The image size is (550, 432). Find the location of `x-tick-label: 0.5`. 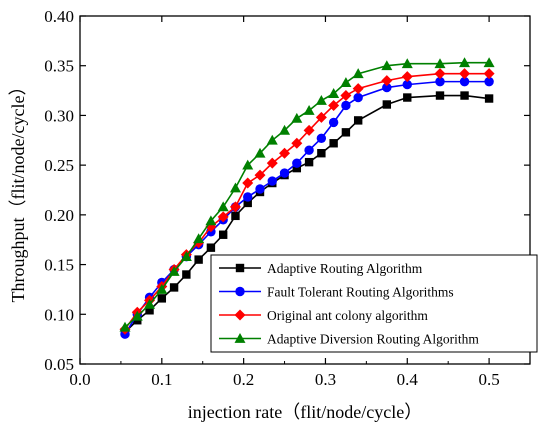

x-tick-label: 0.5 is located at coordinates (488, 379).